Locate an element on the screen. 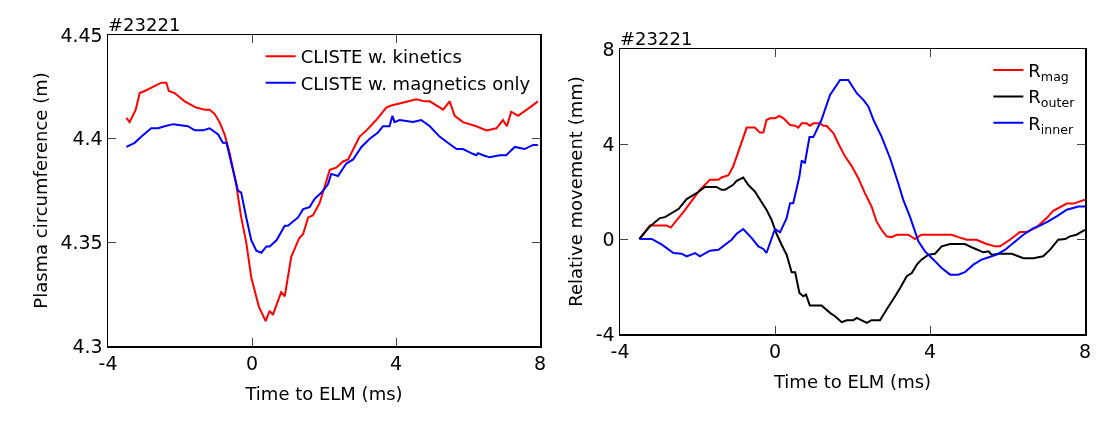 The image size is (1096, 421). legend-label: R$_{inner}$ is located at coordinates (1051, 124).